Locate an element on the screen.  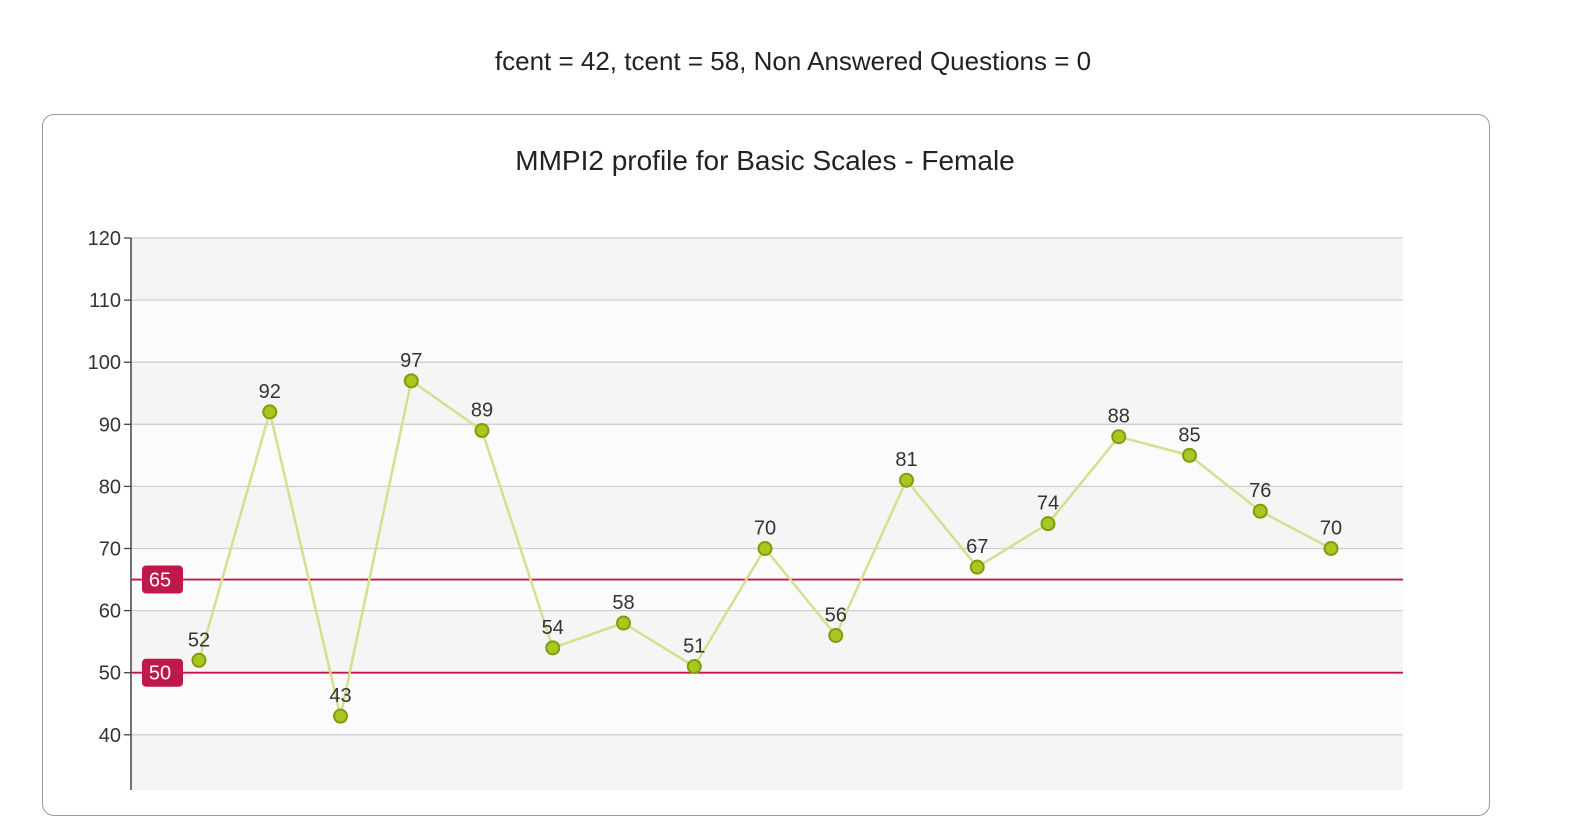
y-tick-label: 70 is located at coordinates (110, 550).